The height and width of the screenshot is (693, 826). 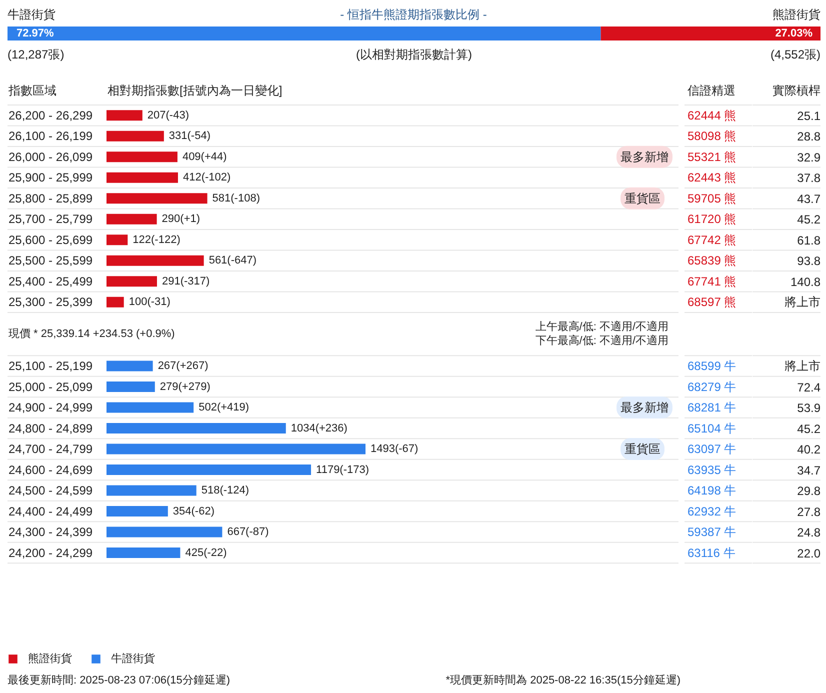 I want to click on category-label: 61.8, so click(x=809, y=240).